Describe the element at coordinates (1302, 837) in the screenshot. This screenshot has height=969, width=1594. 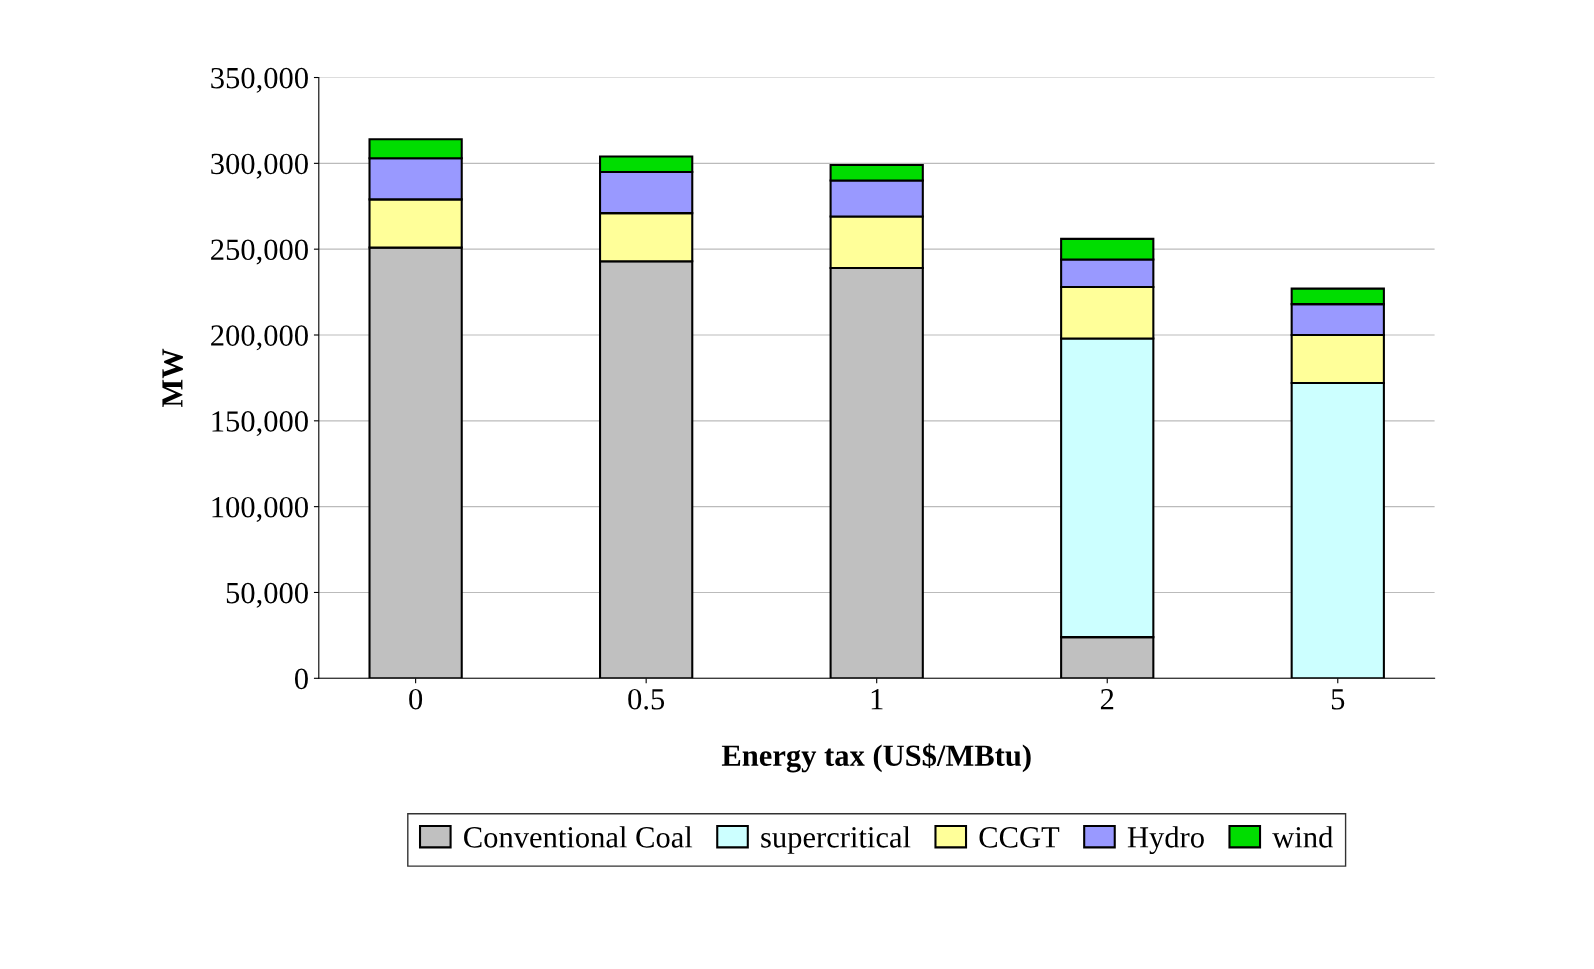
I see `legend-label: wind` at that location.